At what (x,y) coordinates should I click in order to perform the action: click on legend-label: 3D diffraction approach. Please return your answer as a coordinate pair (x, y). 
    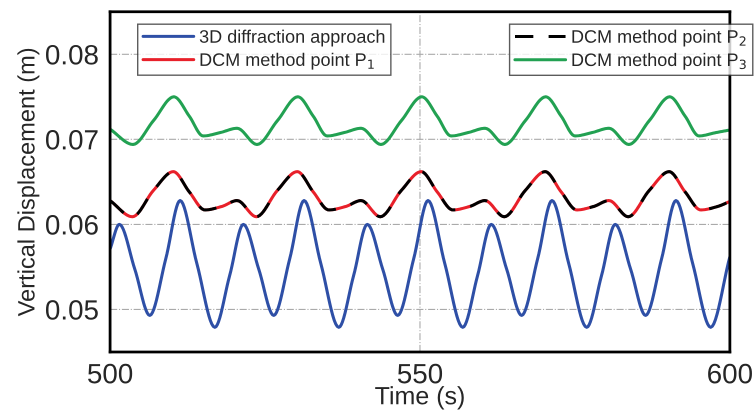
    Looking at the image, I should click on (292, 38).